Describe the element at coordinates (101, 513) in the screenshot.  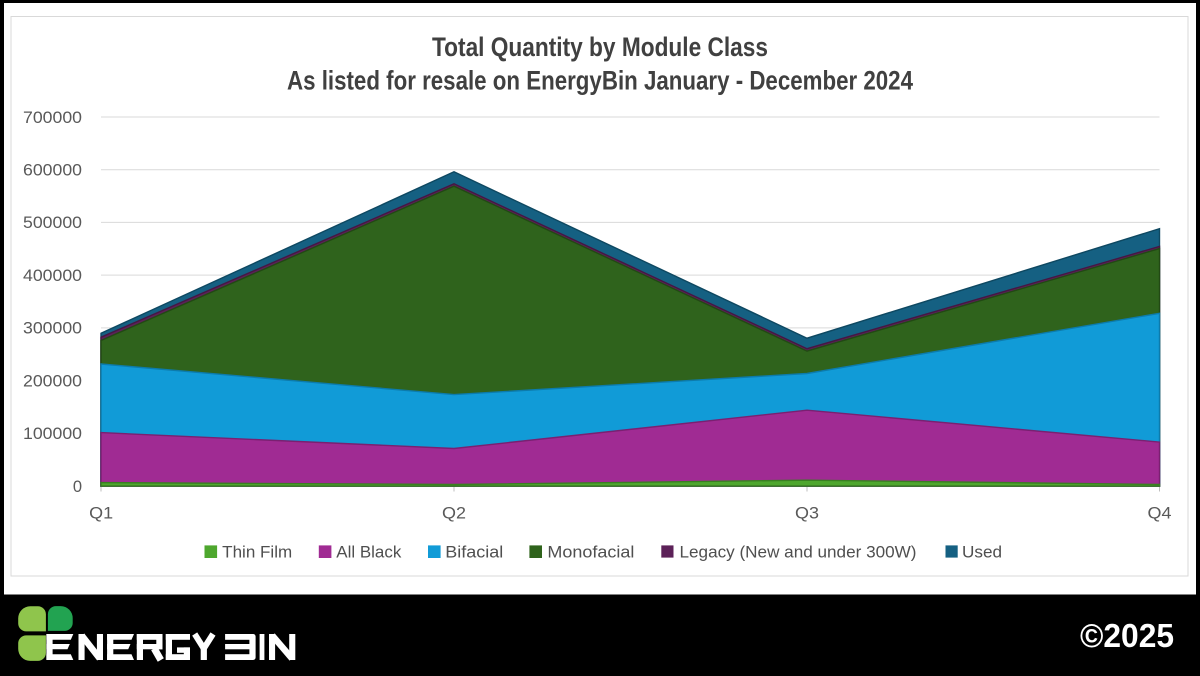
I see `svg-text: Q1` at that location.